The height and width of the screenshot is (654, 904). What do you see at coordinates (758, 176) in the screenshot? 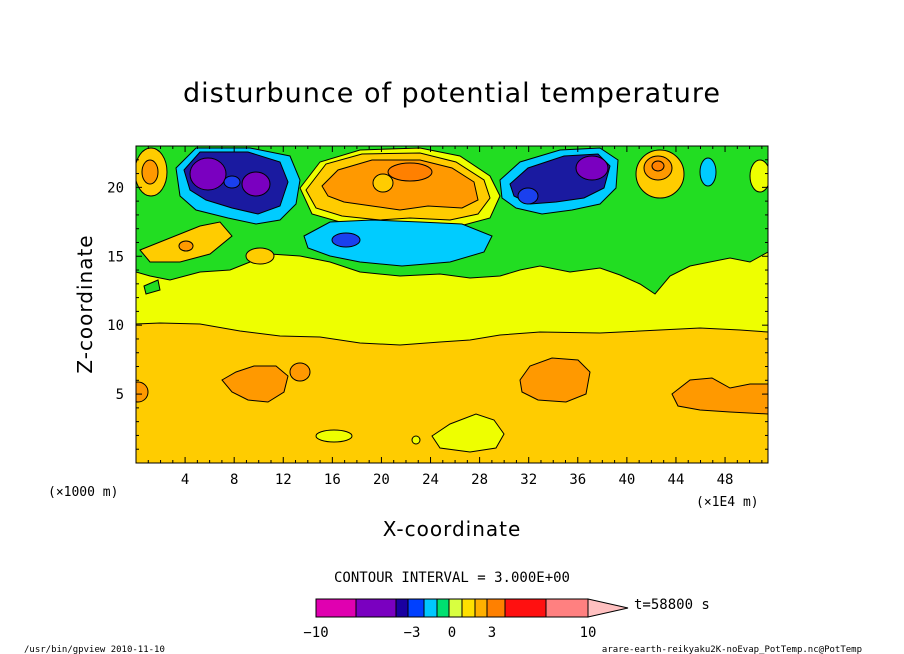
I see `anomaly-right-yellow` at bounding box center [758, 176].